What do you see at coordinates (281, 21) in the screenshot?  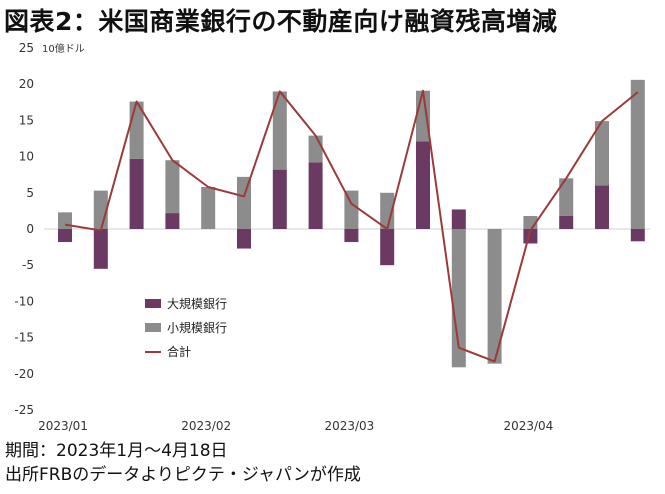 I see `chart-title: 図表2：米国商業銀行の不動産向け融資残高増減` at bounding box center [281, 21].